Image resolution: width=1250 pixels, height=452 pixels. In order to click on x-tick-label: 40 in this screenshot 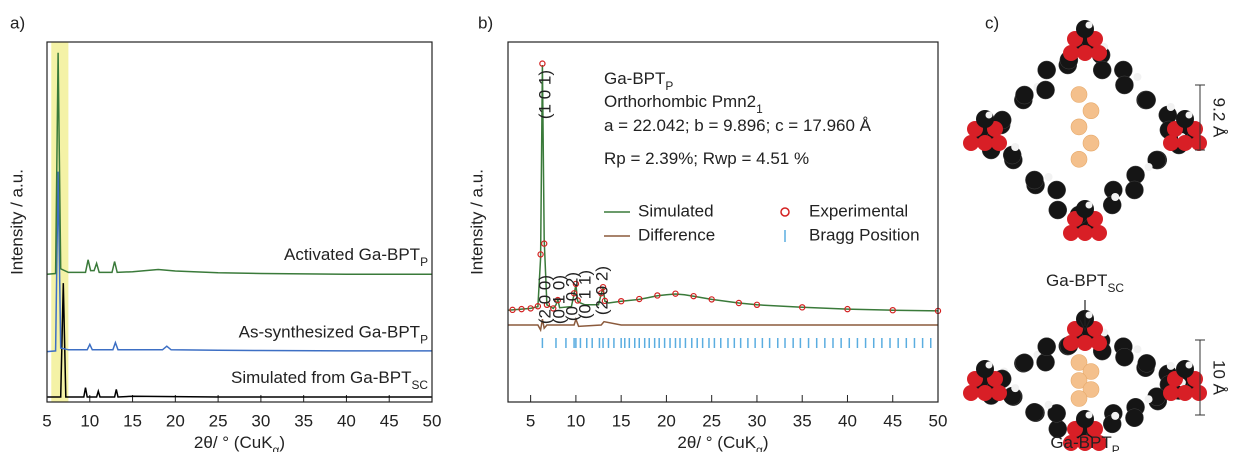, I will do `click(346, 420)`.